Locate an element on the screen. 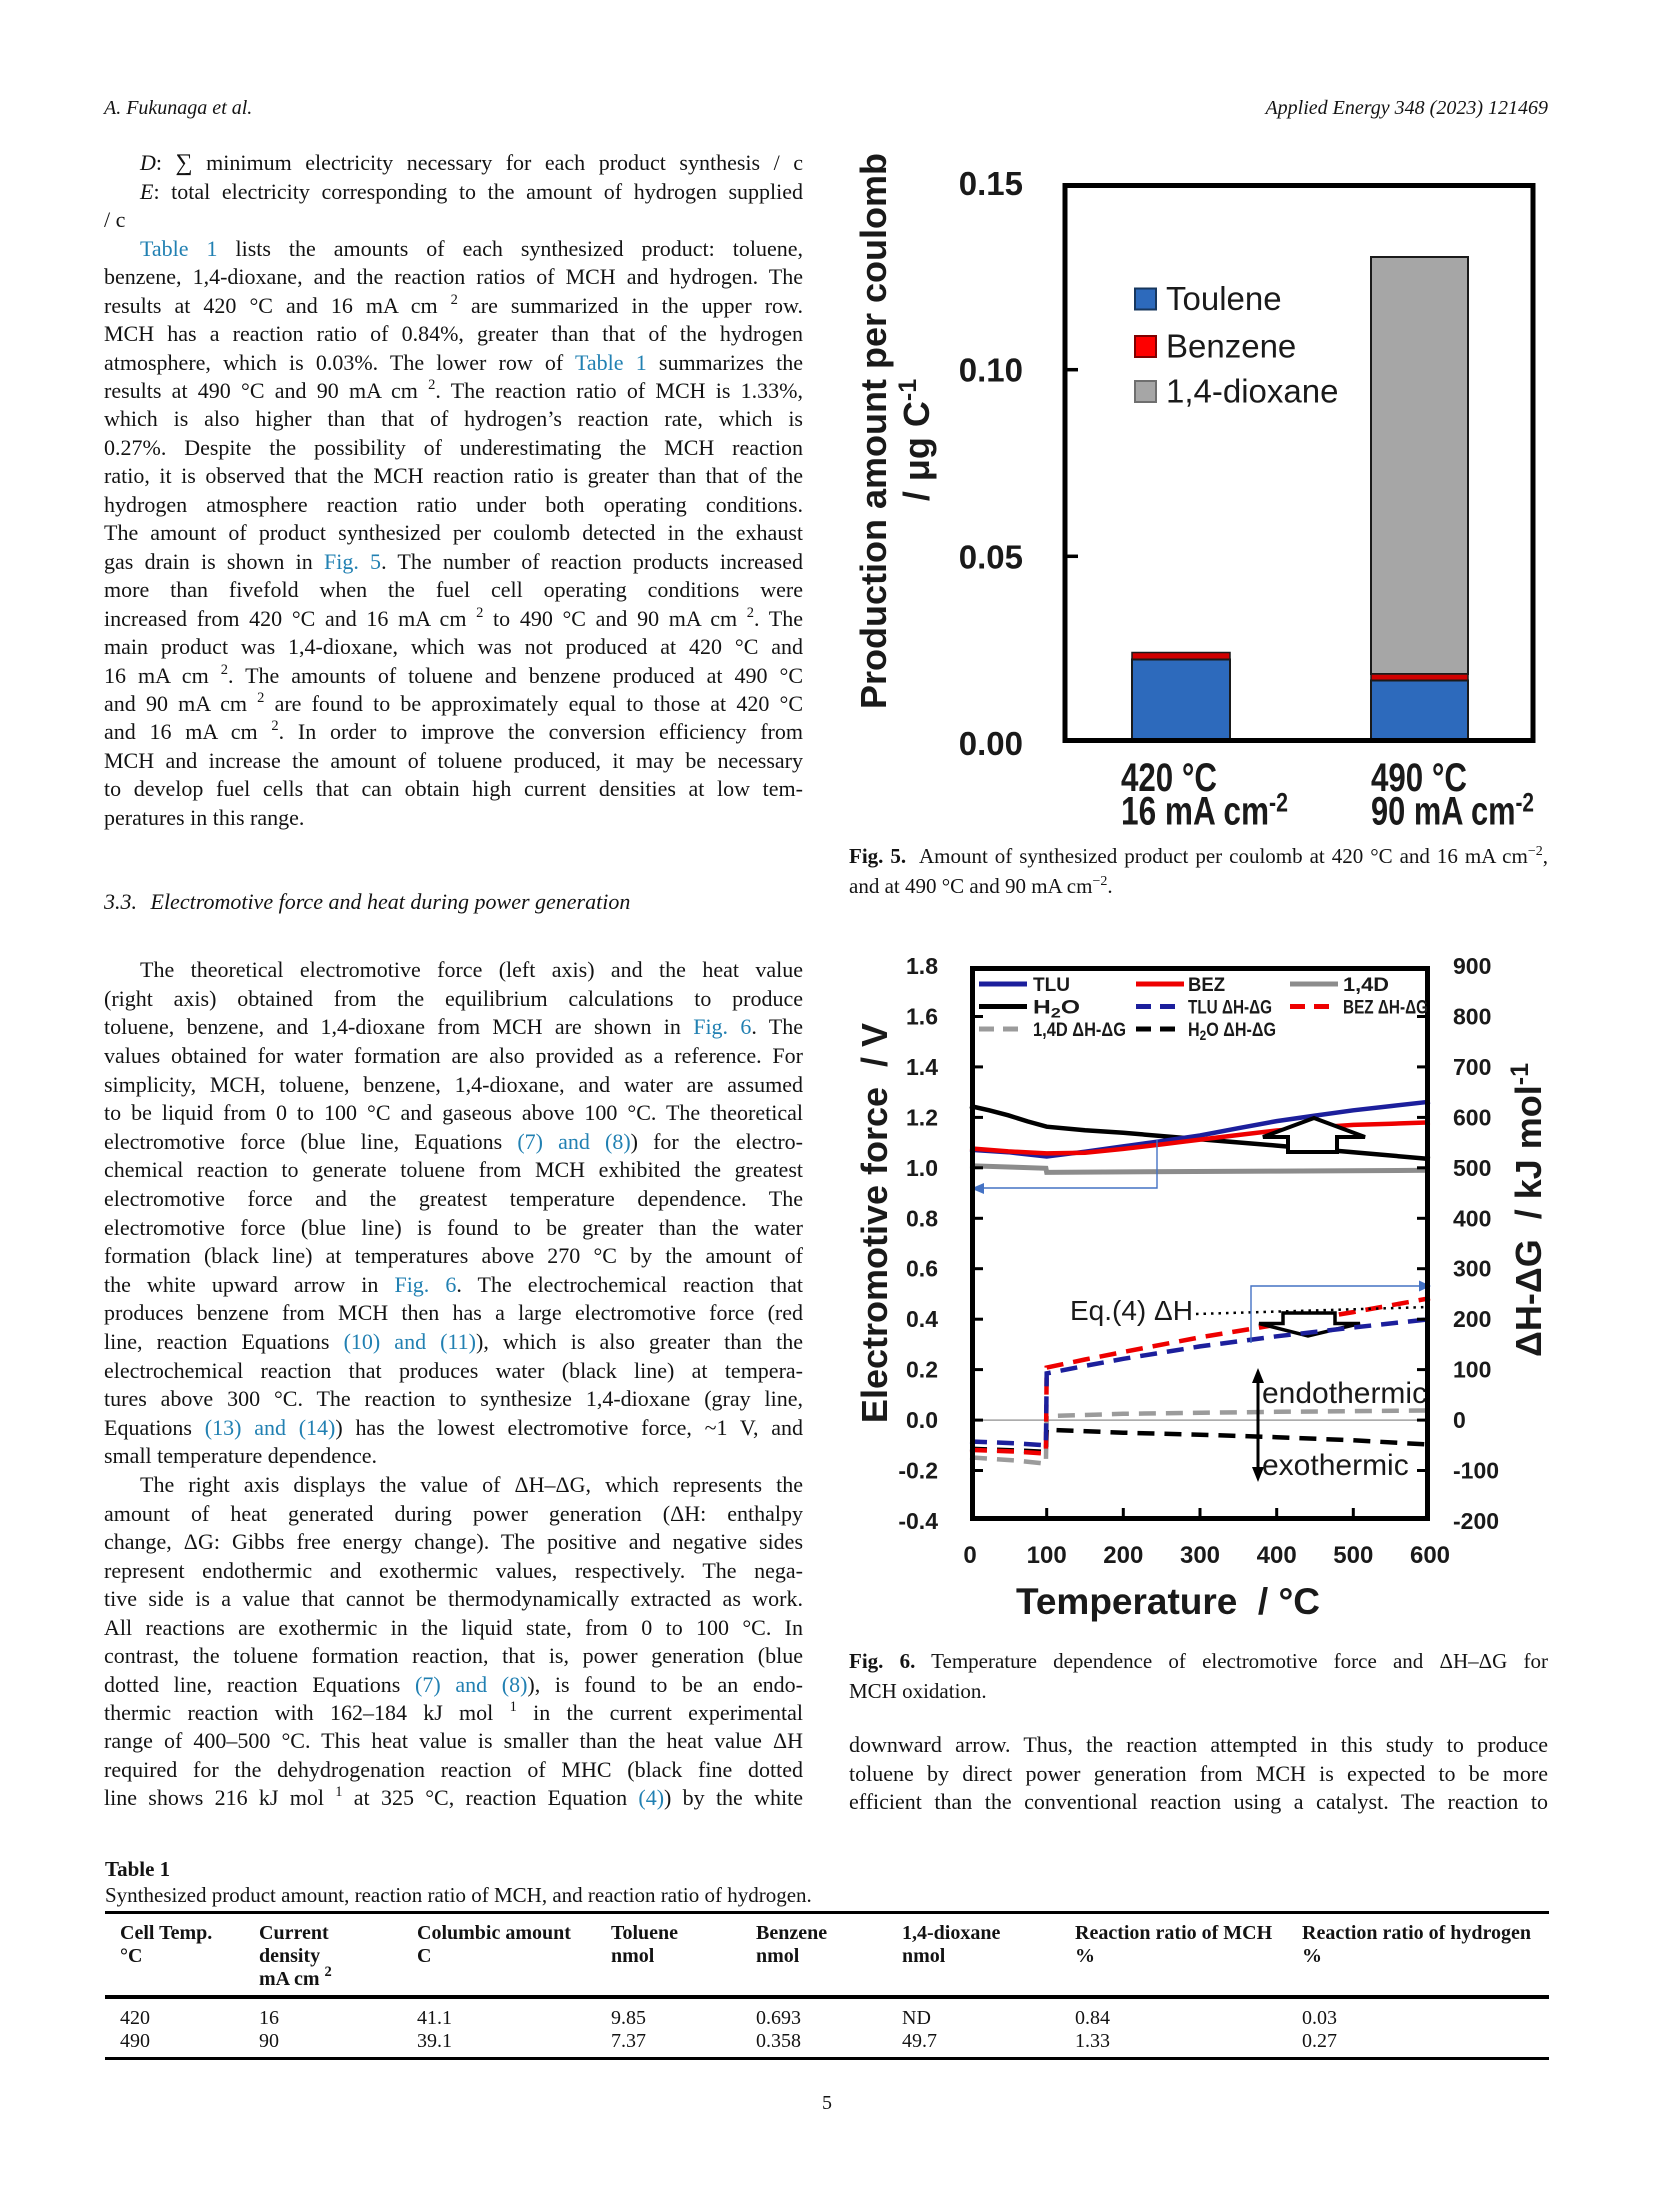 This screenshot has height=2205, width=1654. svg-text: -100 is located at coordinates (1476, 1471).